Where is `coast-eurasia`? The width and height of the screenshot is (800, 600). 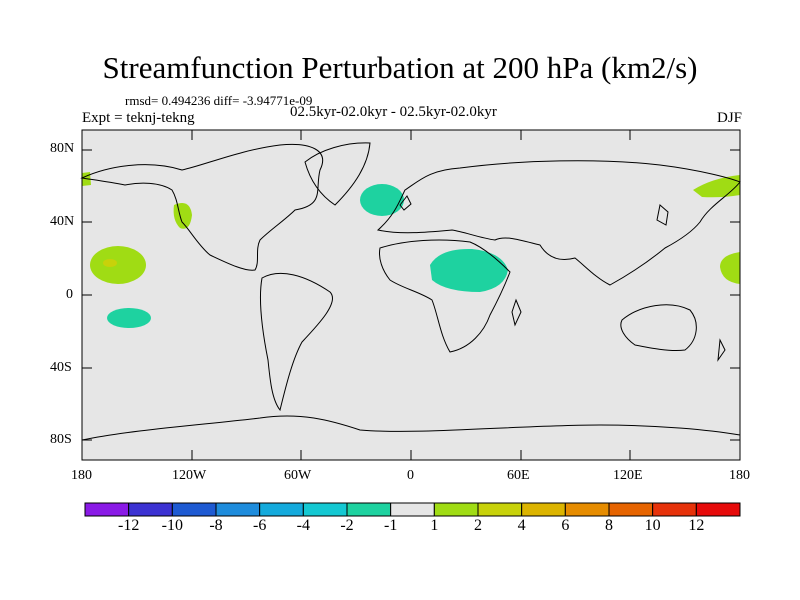
coast-eurasia is located at coordinates (558, 223).